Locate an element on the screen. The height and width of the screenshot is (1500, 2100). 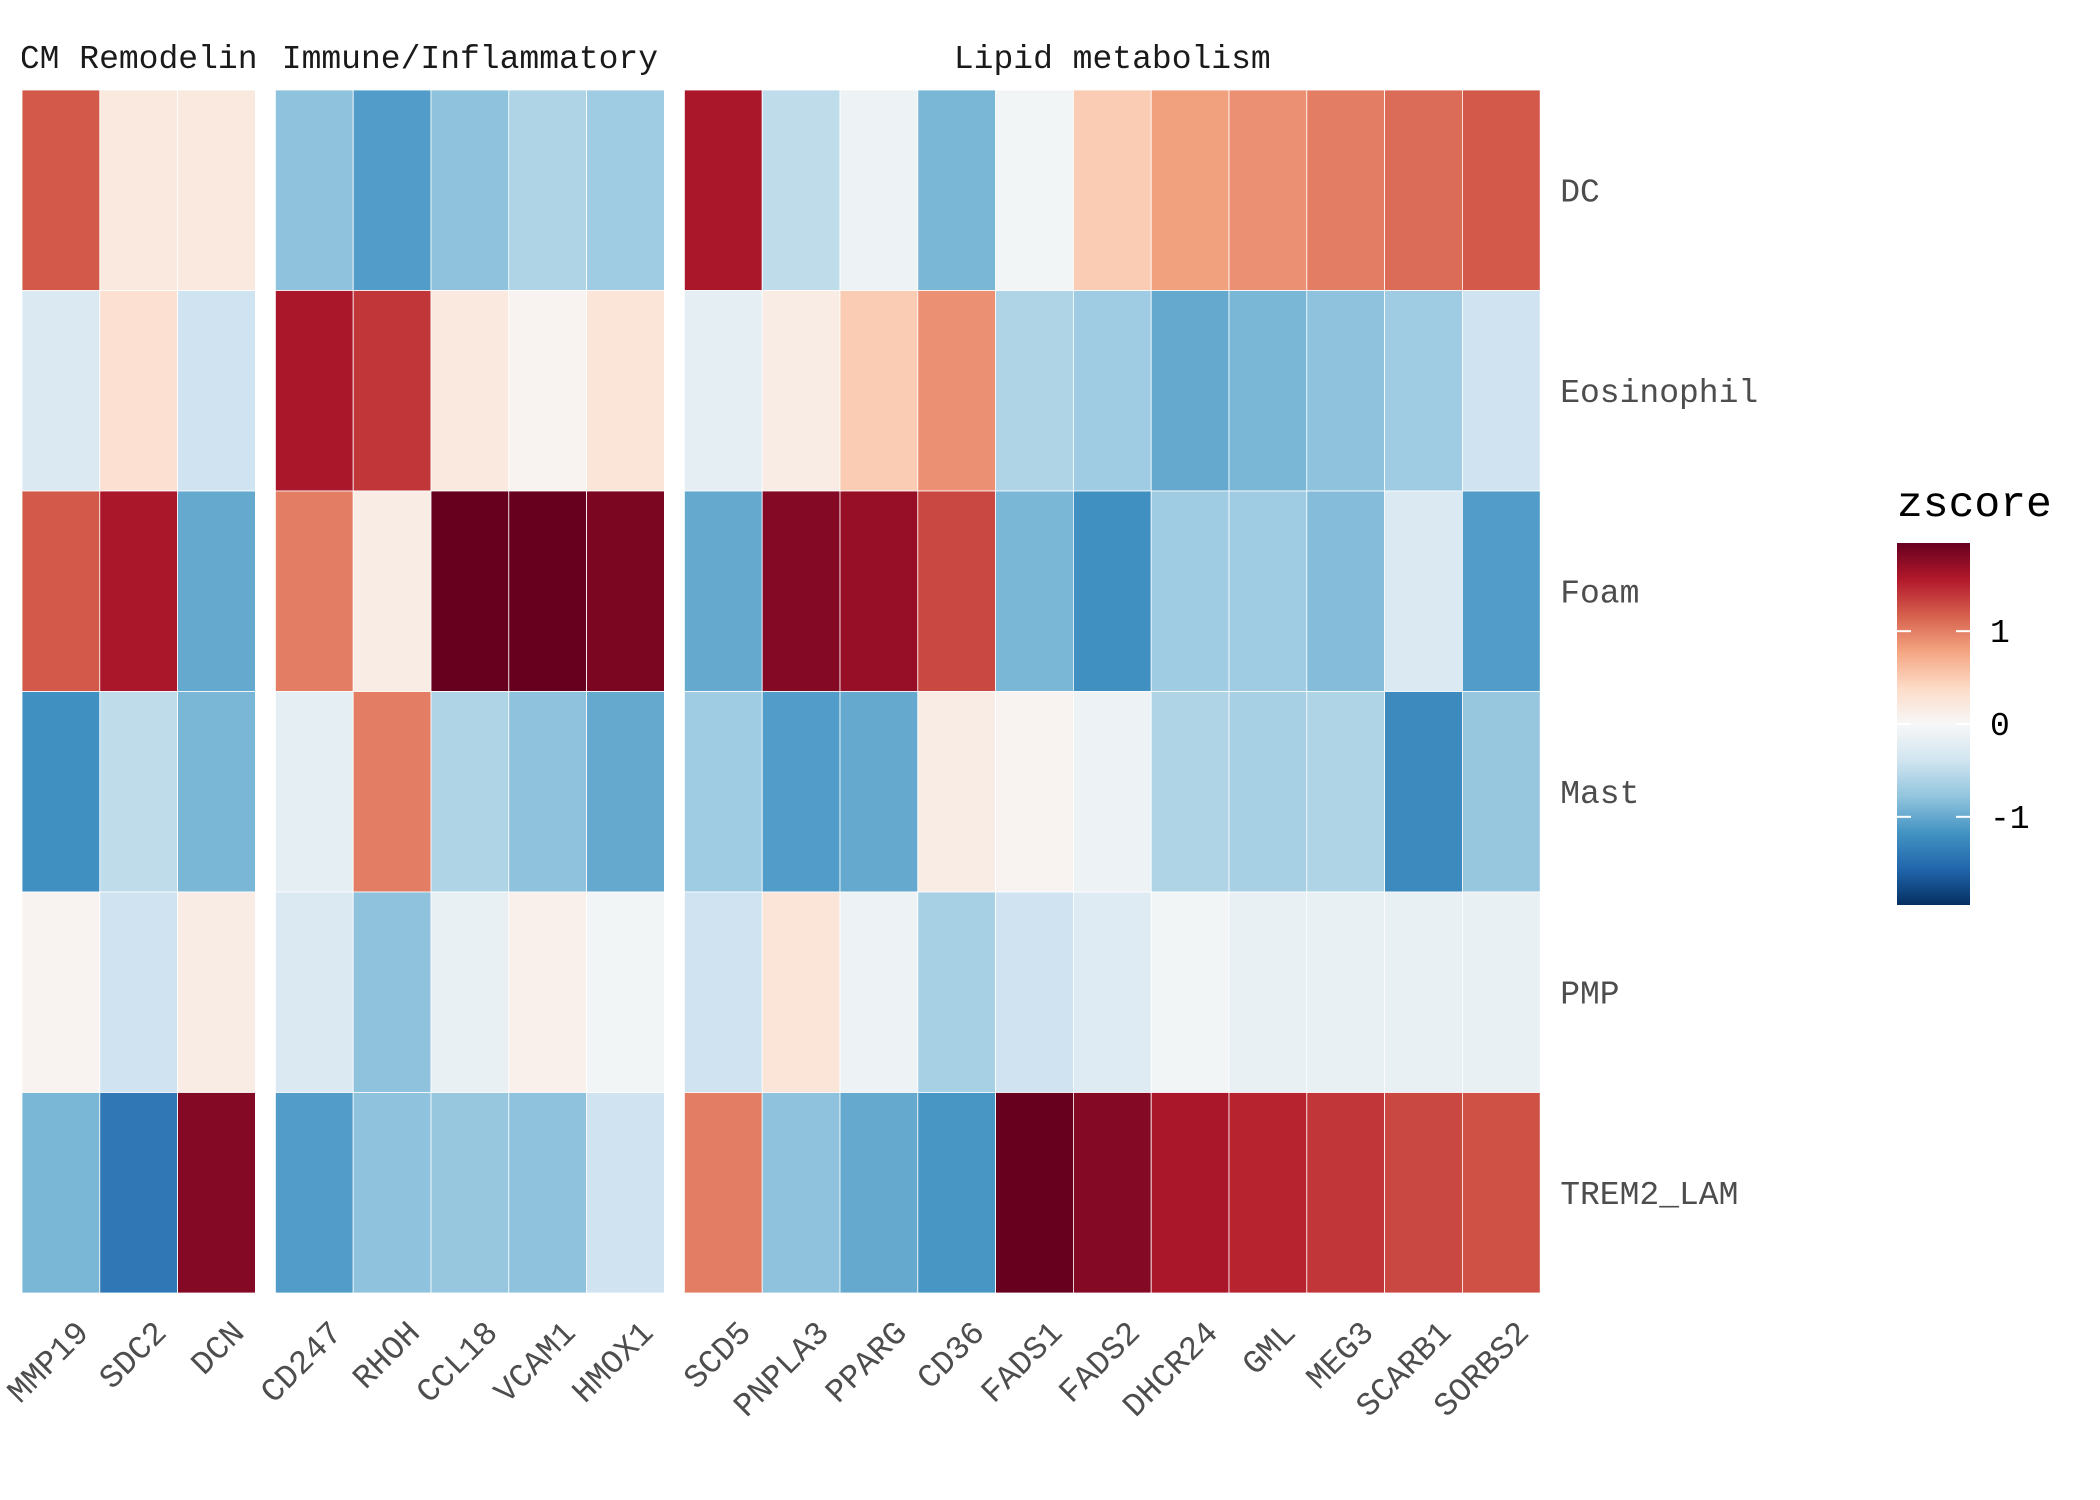
column-label: GML is located at coordinates (1270, 1349).